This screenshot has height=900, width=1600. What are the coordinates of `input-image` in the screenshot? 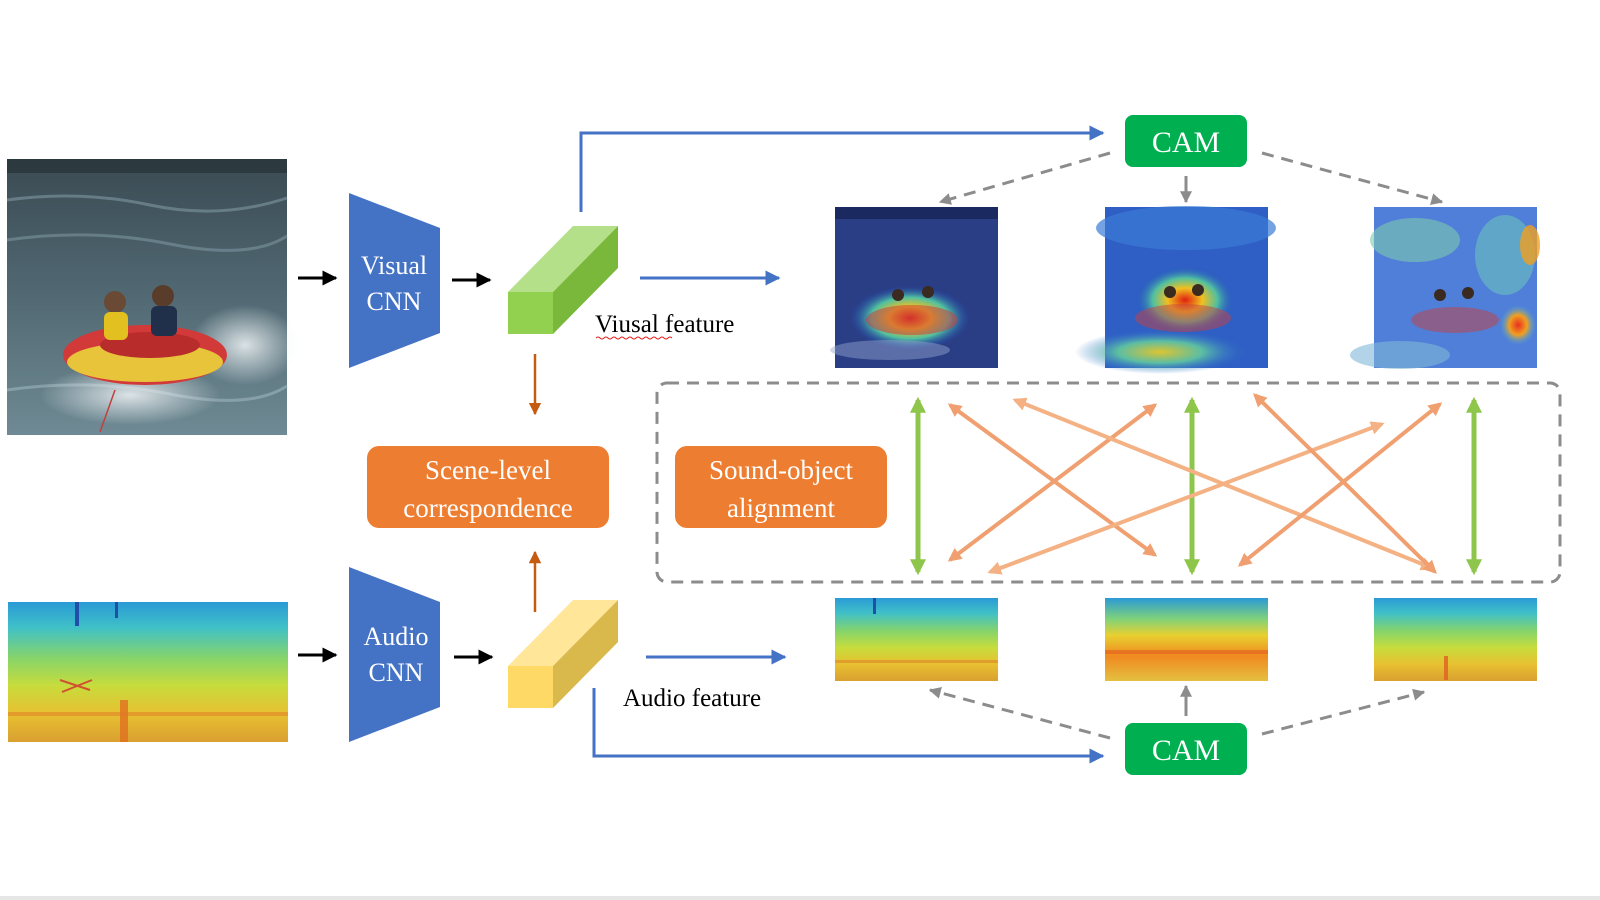 It's located at (153, 297).